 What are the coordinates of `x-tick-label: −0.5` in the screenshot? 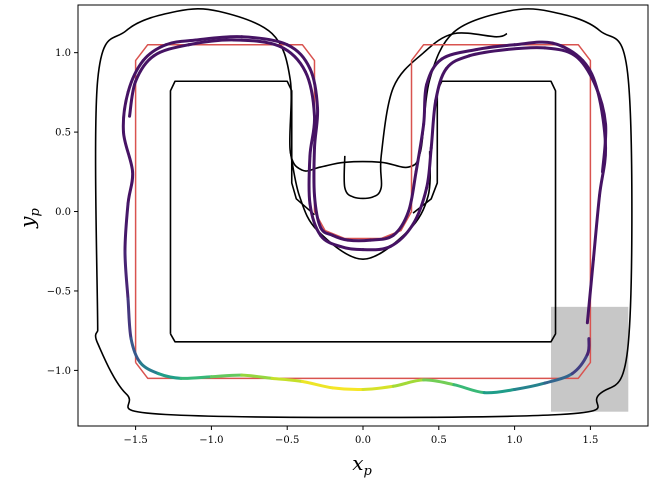 It's located at (287, 440).